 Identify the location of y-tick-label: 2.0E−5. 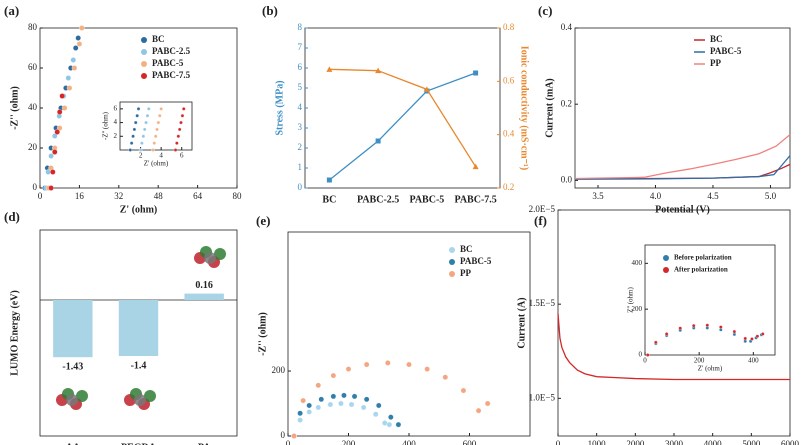
(542, 209).